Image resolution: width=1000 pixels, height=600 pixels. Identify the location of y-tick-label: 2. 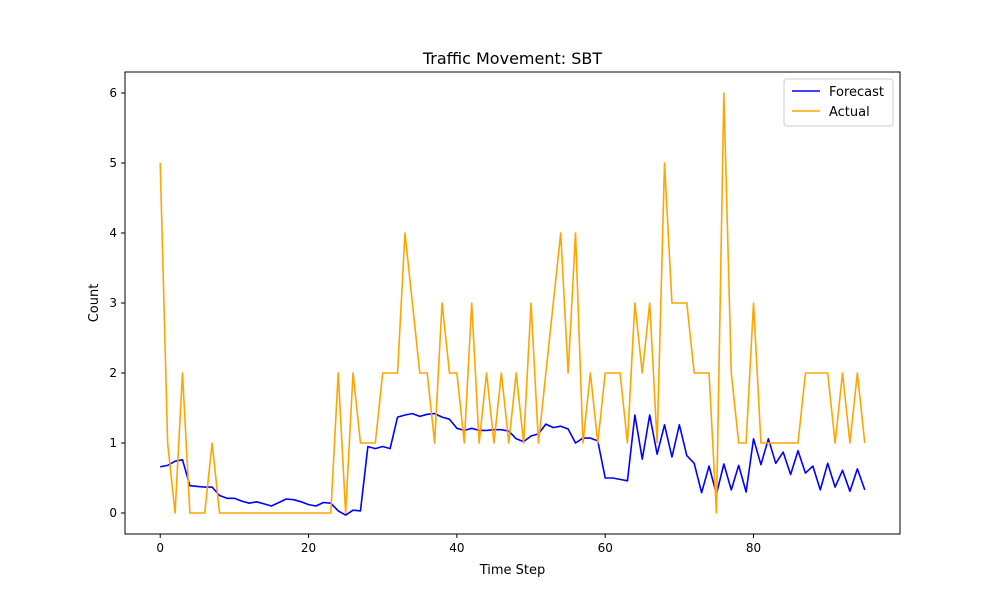
(113, 373).